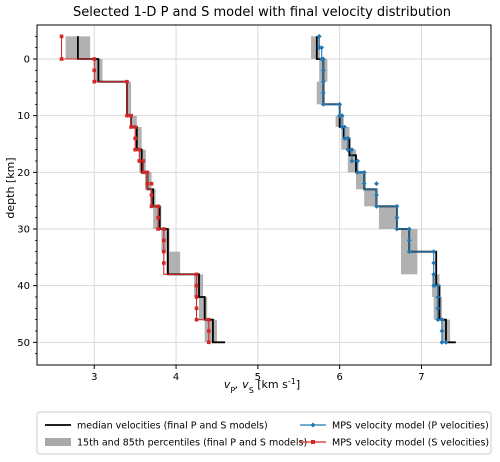 The image size is (500, 462). I want to click on legend-entry-label: MPS velocity model (S velocities), so click(410, 443).